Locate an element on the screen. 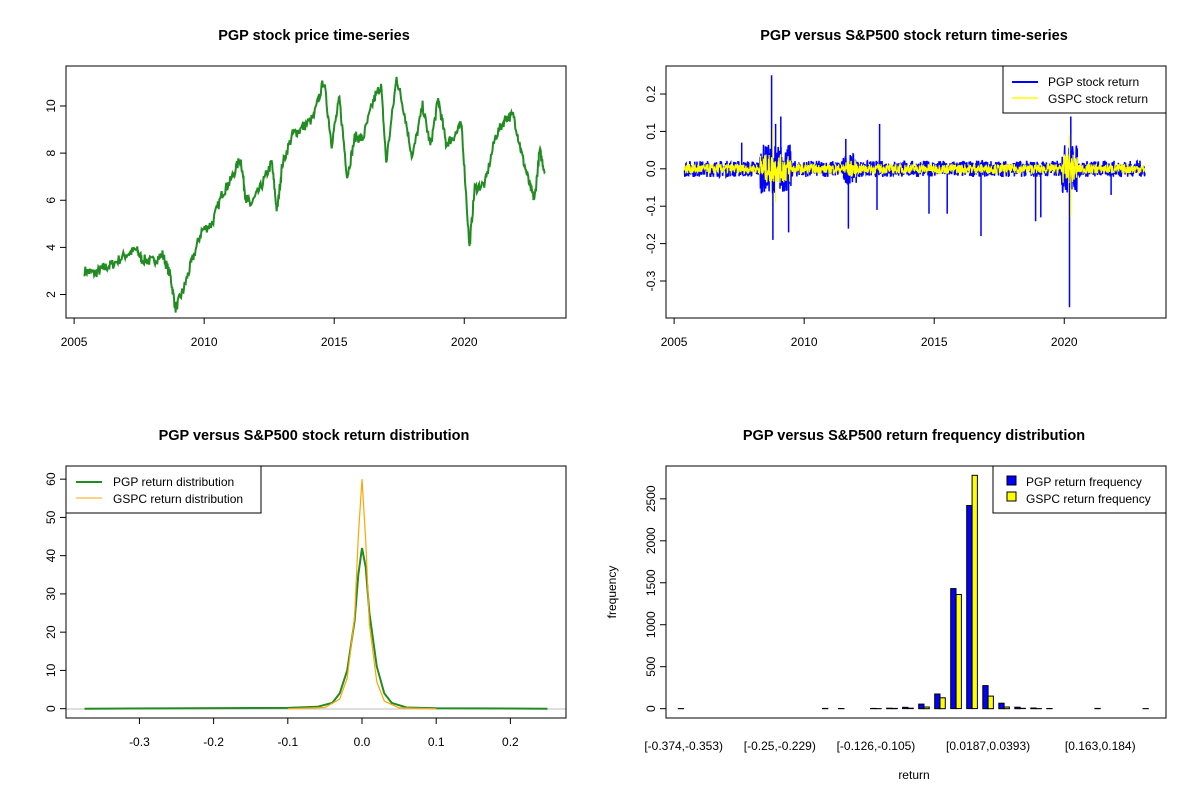 This screenshot has height=800, width=1200. y-tick-label: 2 is located at coordinates (51, 294).